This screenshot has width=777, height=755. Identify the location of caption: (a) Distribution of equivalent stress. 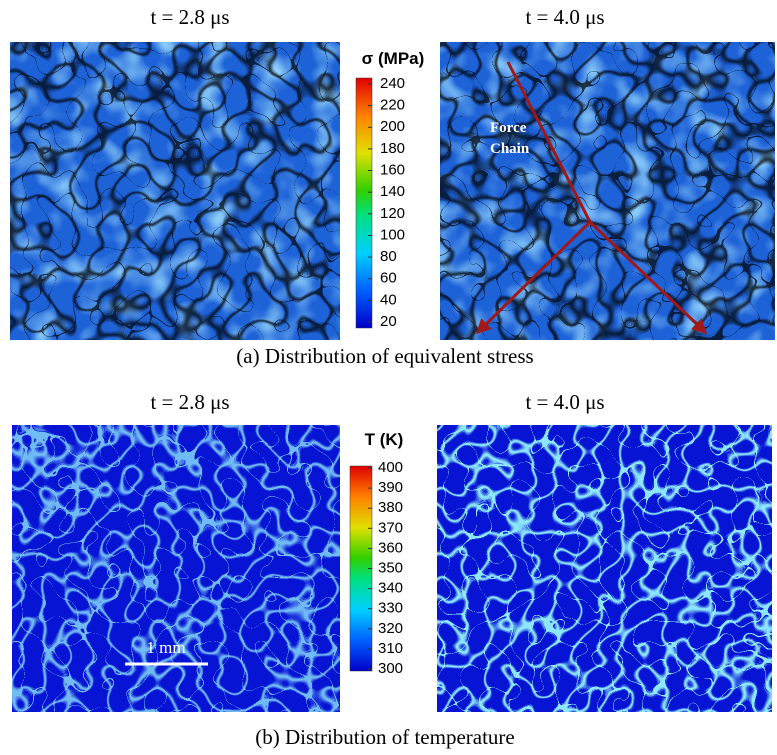
(384, 356).